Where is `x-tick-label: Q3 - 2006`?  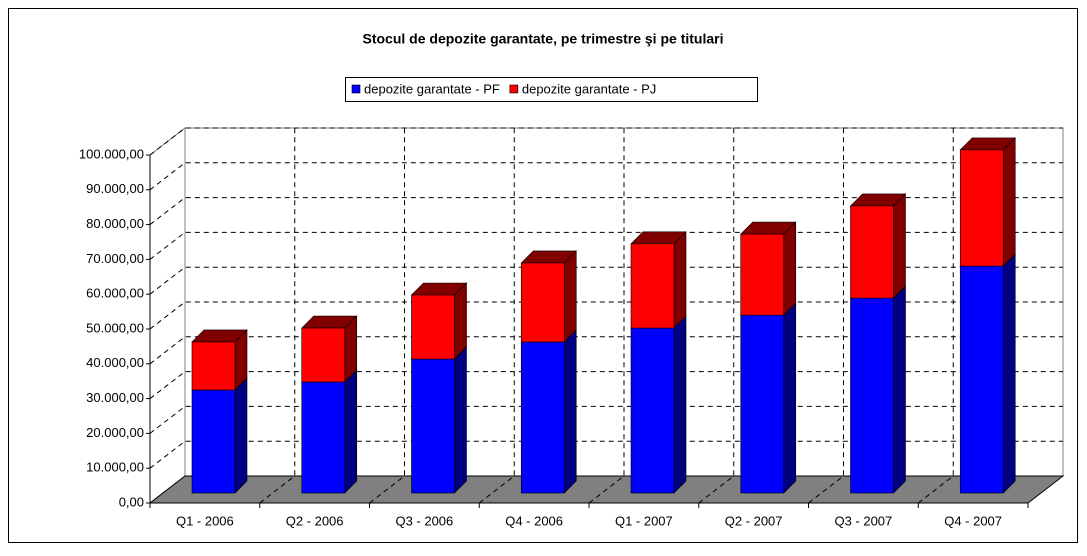
x-tick-label: Q3 - 2006 is located at coordinates (424, 520).